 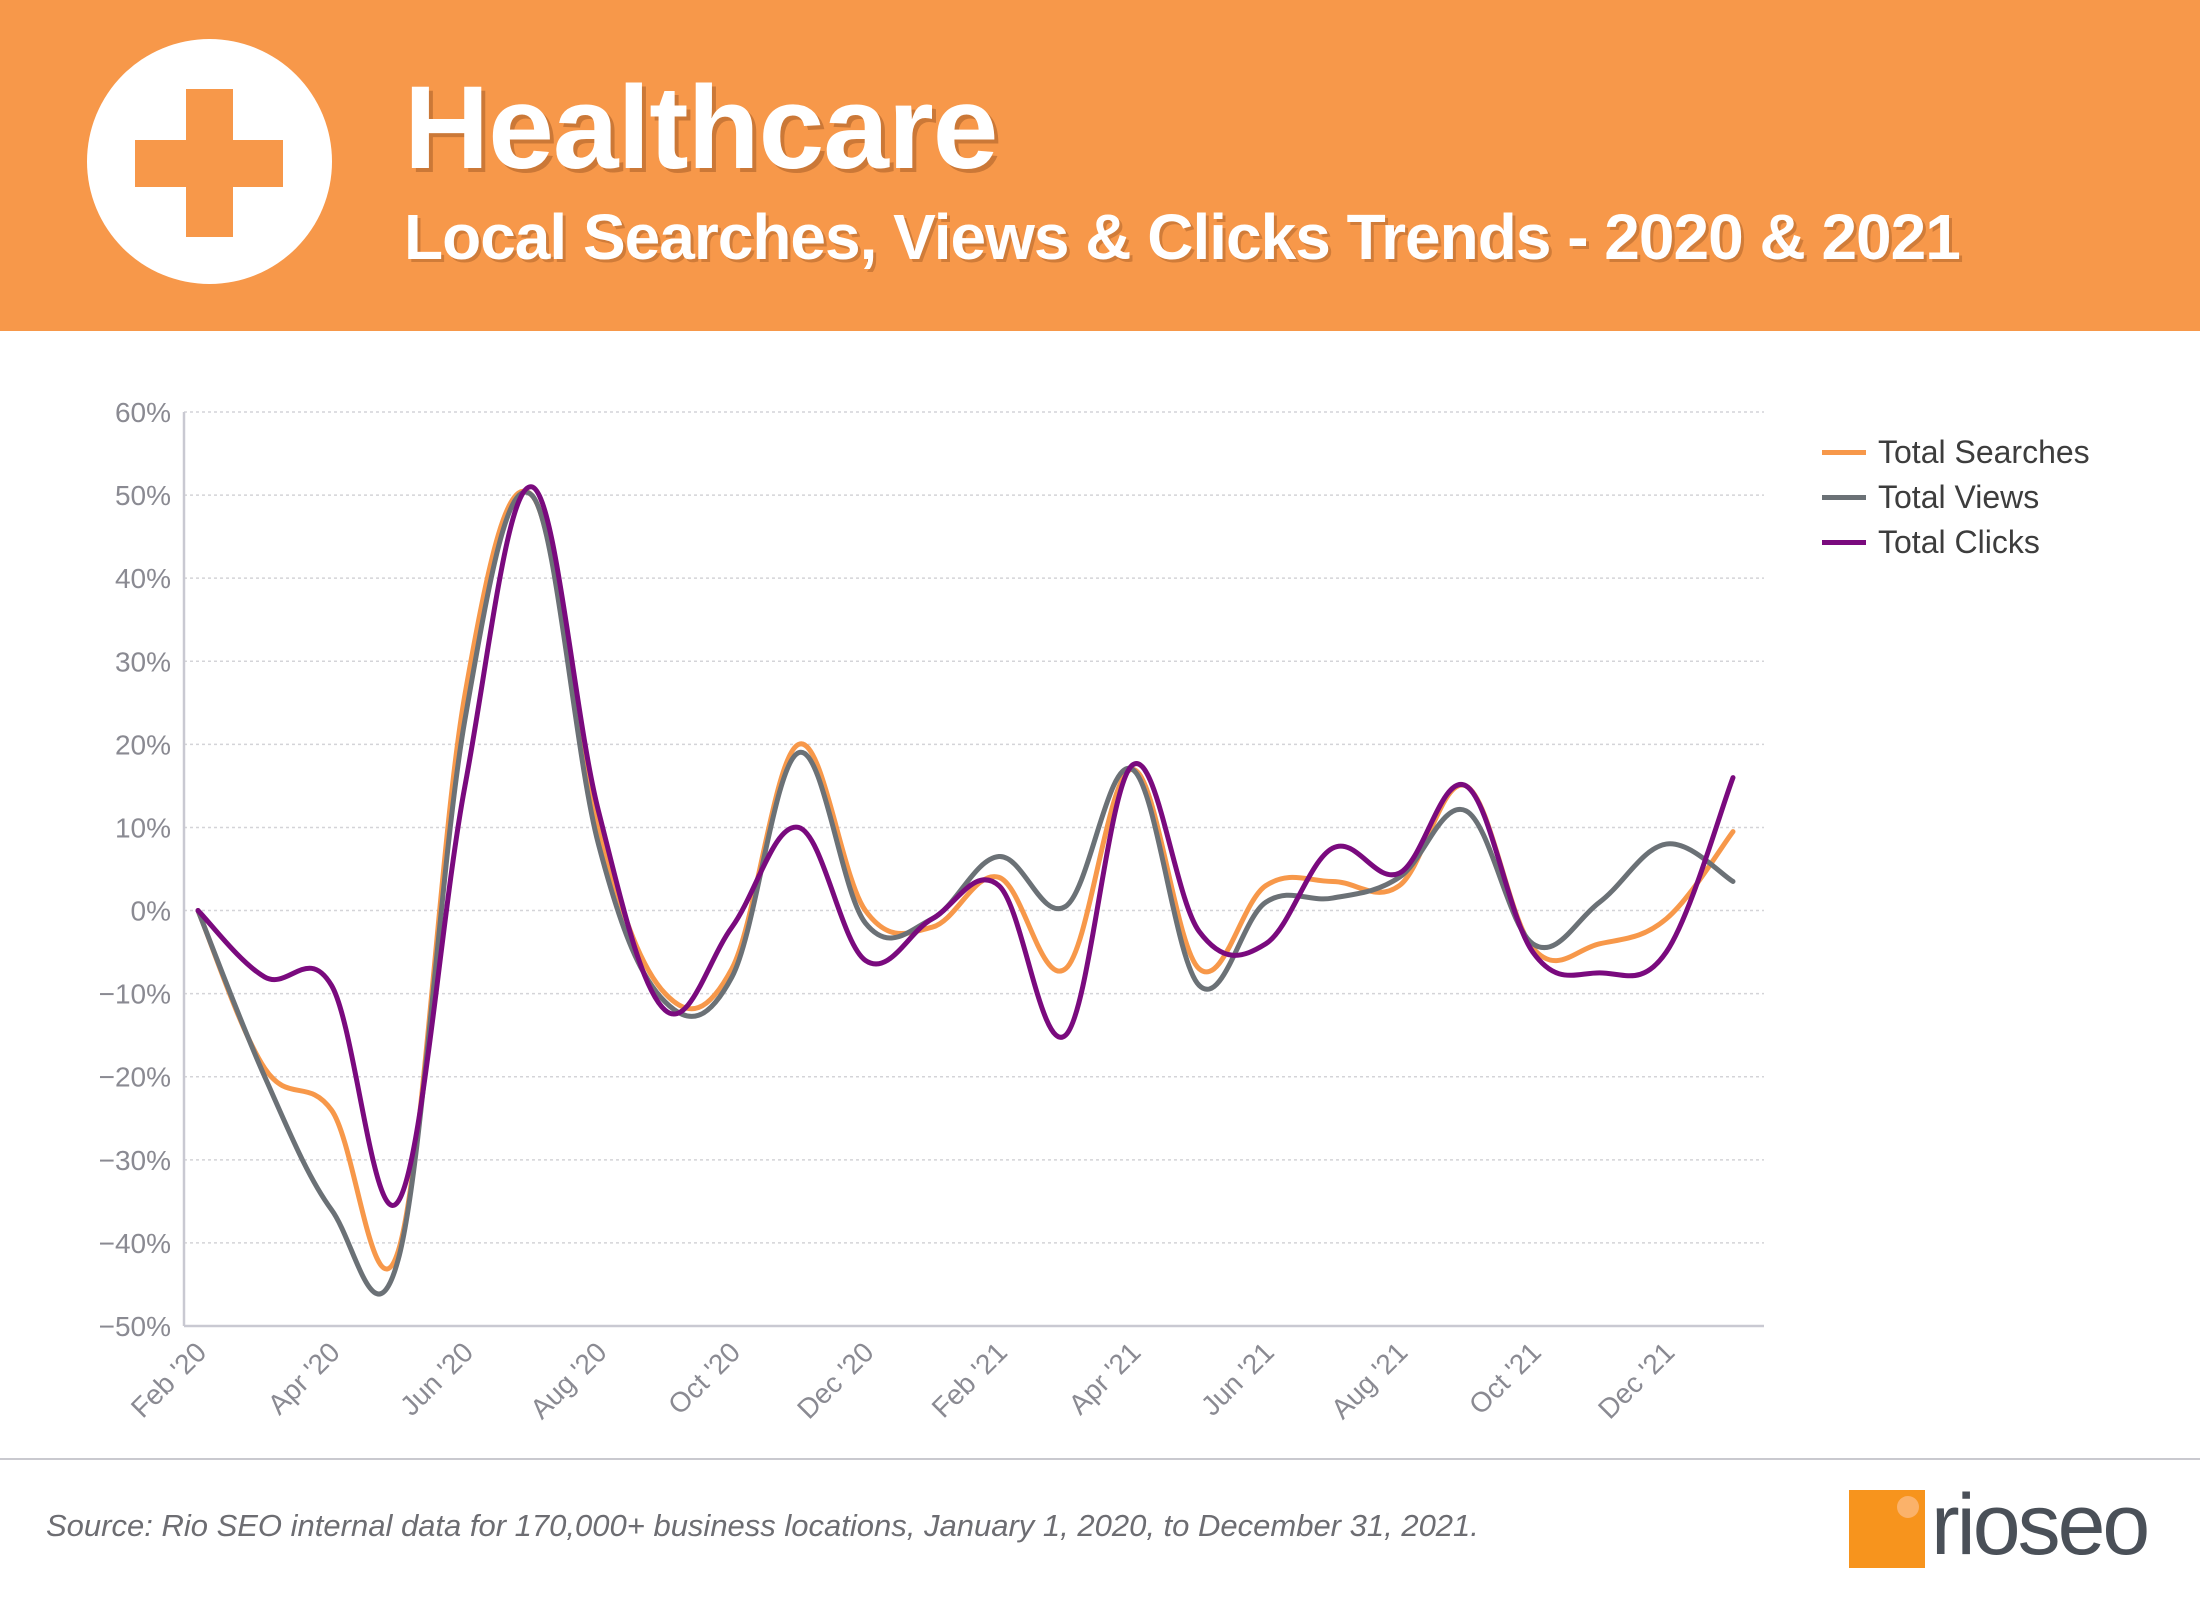 I want to click on x-tick-label: Aug '20, so click(x=568, y=1380).